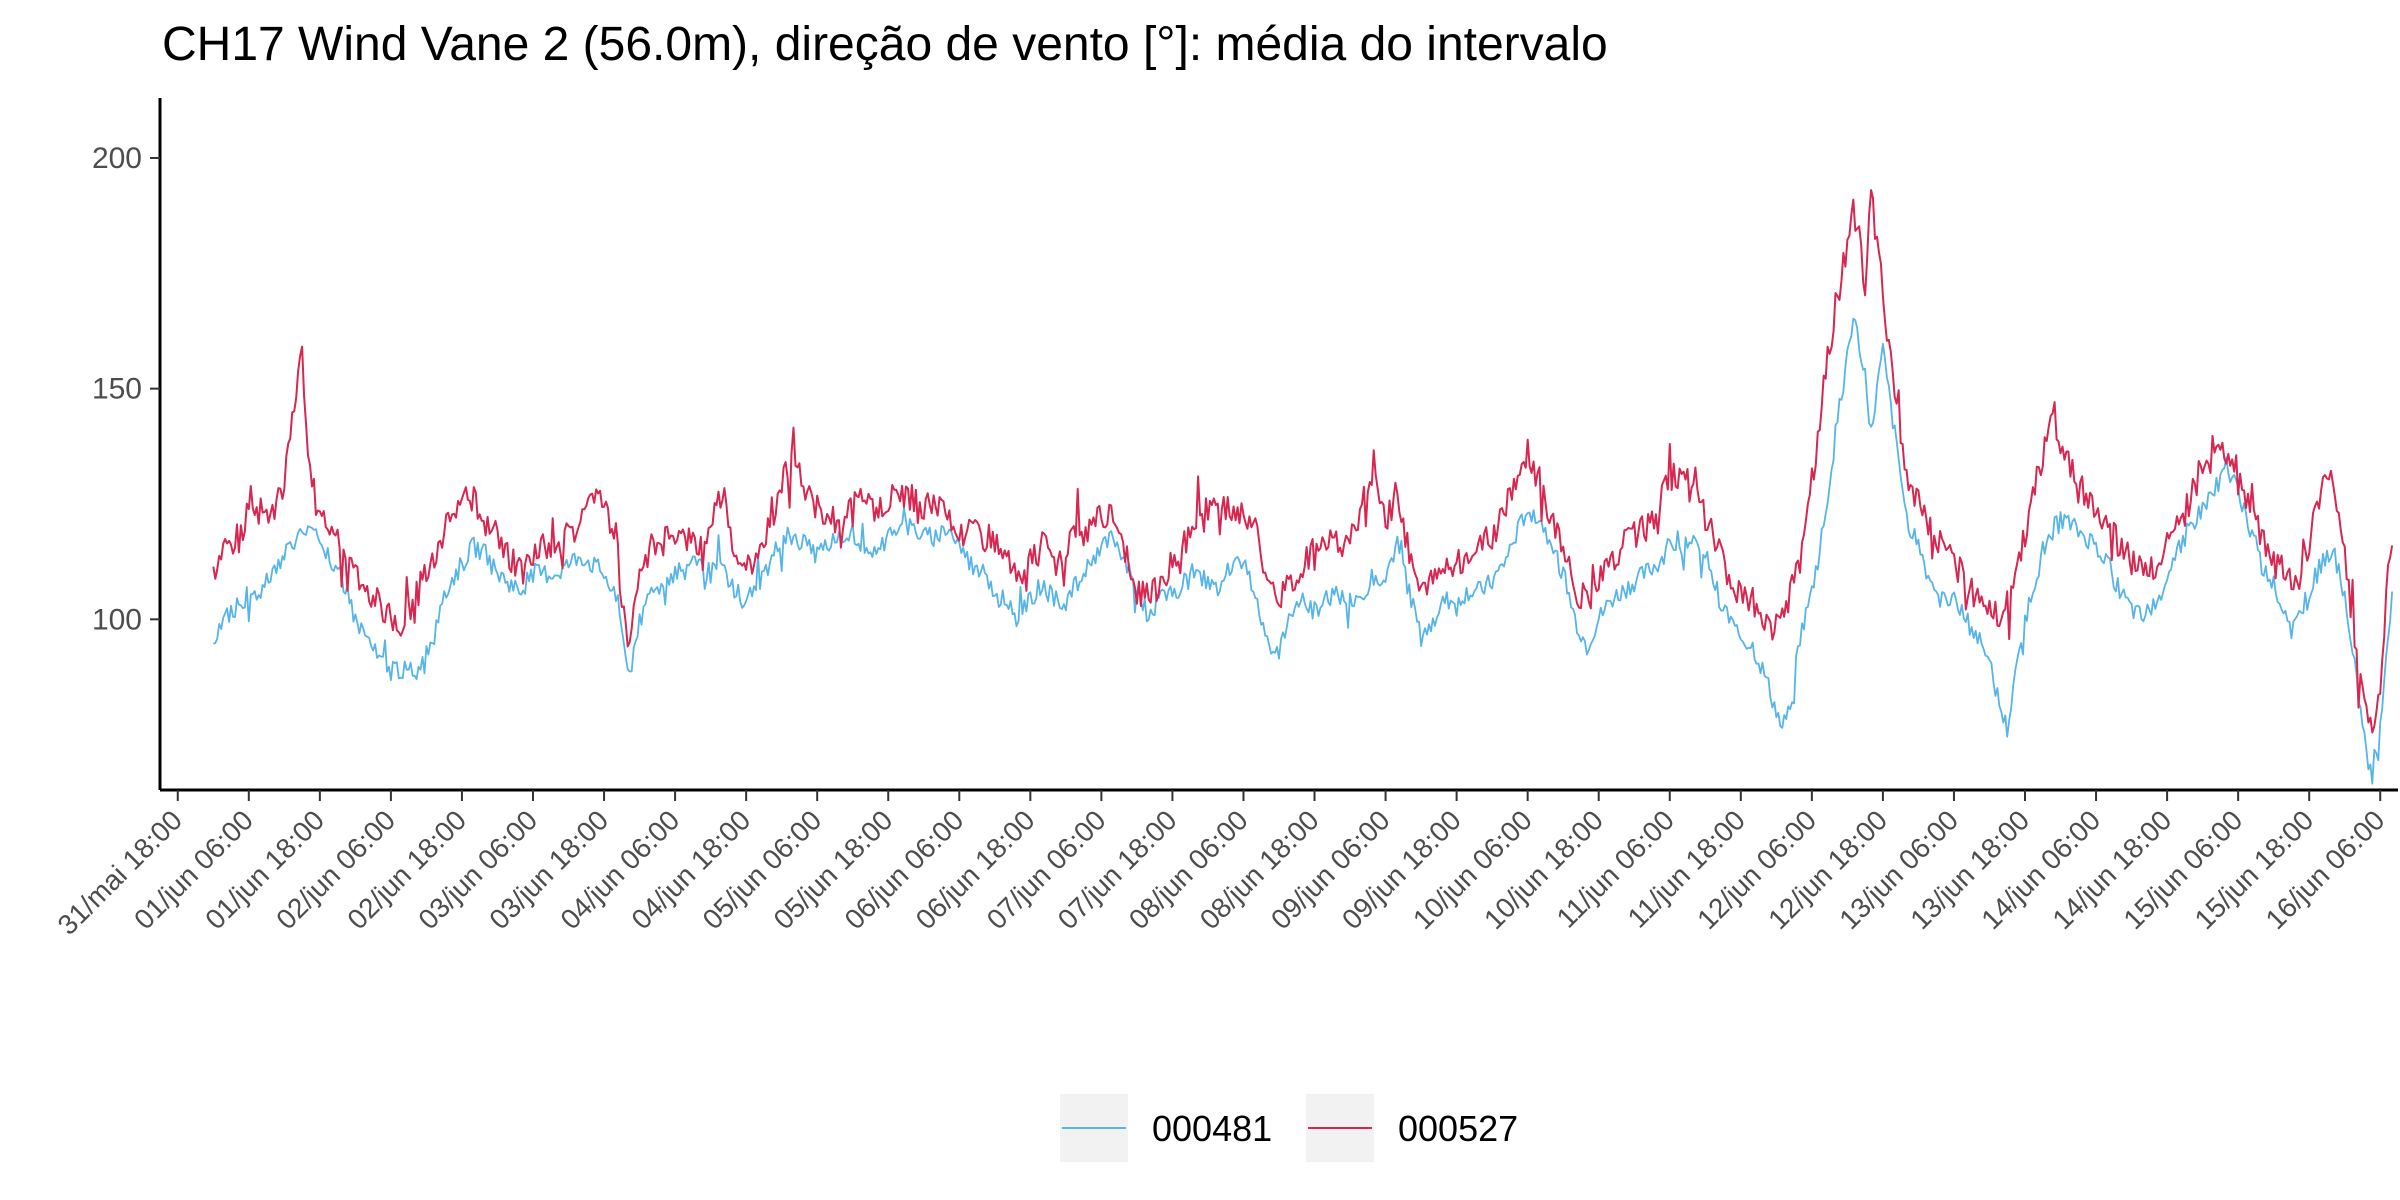 This screenshot has height=1200, width=2400. I want to click on y-tick-label: 150, so click(117, 389).